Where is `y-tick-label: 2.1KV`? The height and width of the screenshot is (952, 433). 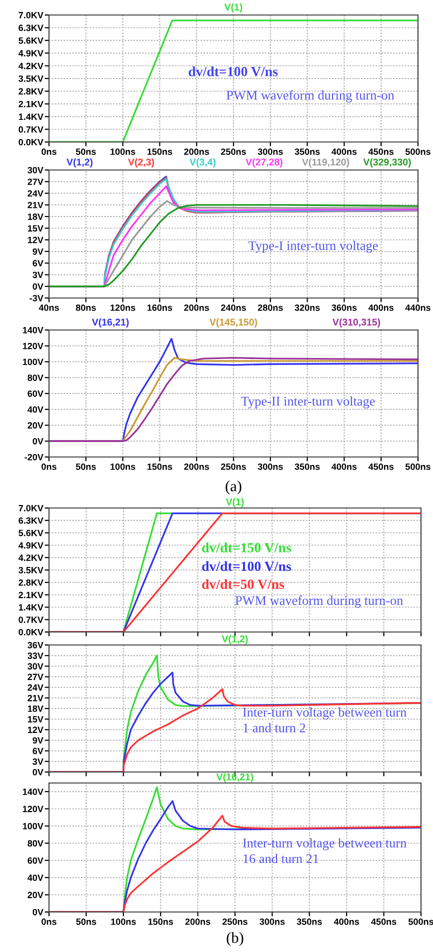
y-tick-label: 2.1KV is located at coordinates (31, 595).